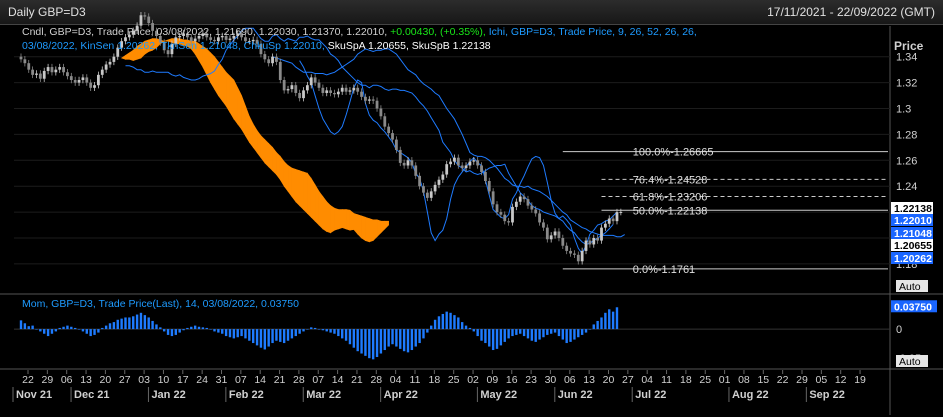 The height and width of the screenshot is (417, 943). Describe the element at coordinates (913, 307) in the screenshot. I see `momentum-tag-label: 0.03750` at that location.